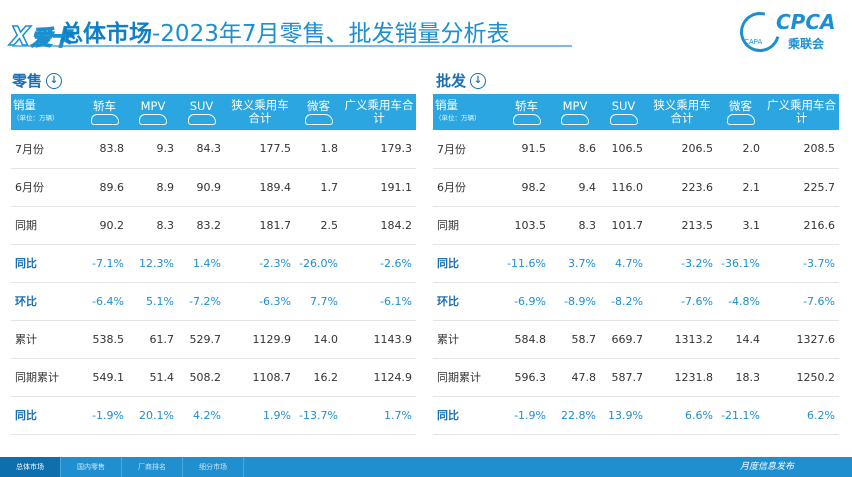 Image resolution: width=852 pixels, height=477 pixels. What do you see at coordinates (748, 339) in the screenshot?
I see `table-cell: 14.4` at bounding box center [748, 339].